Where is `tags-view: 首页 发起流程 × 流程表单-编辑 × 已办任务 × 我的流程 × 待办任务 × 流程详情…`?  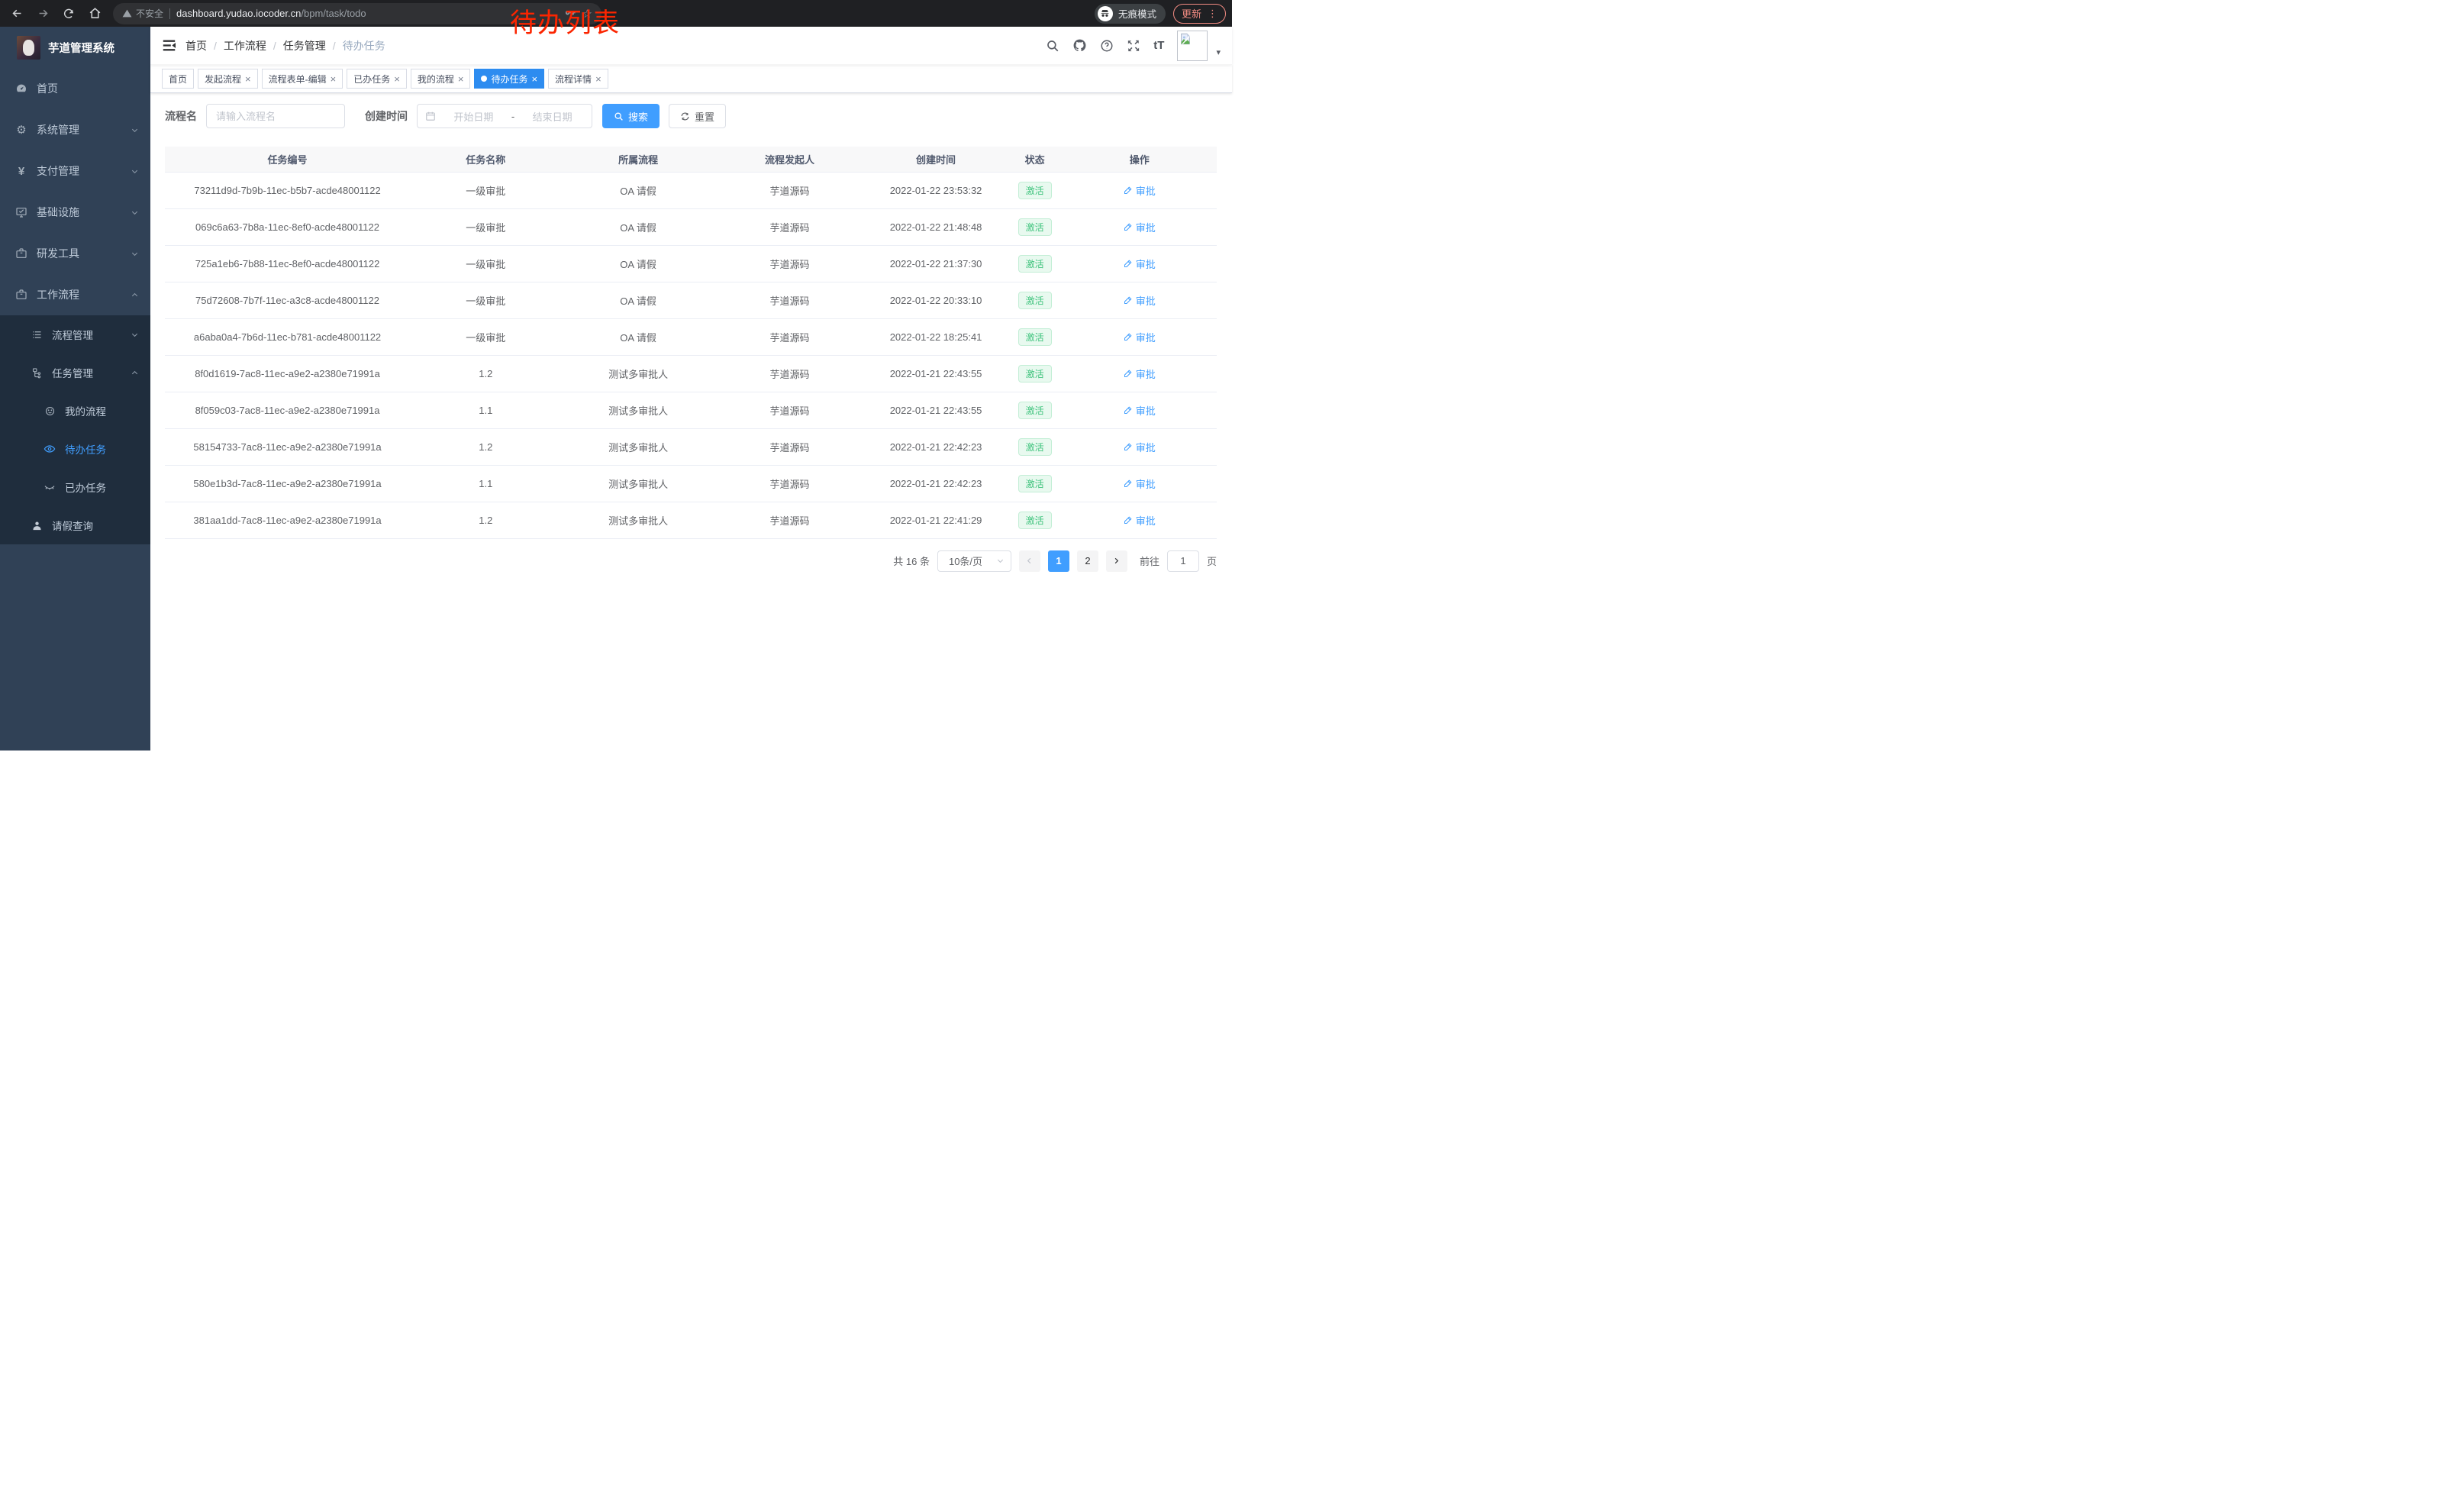
tags-view: 首页 发起流程 × 流程表单-编辑 × 已办任务 × 我的流程 × 待办任务 × 流程详情… is located at coordinates (691, 79).